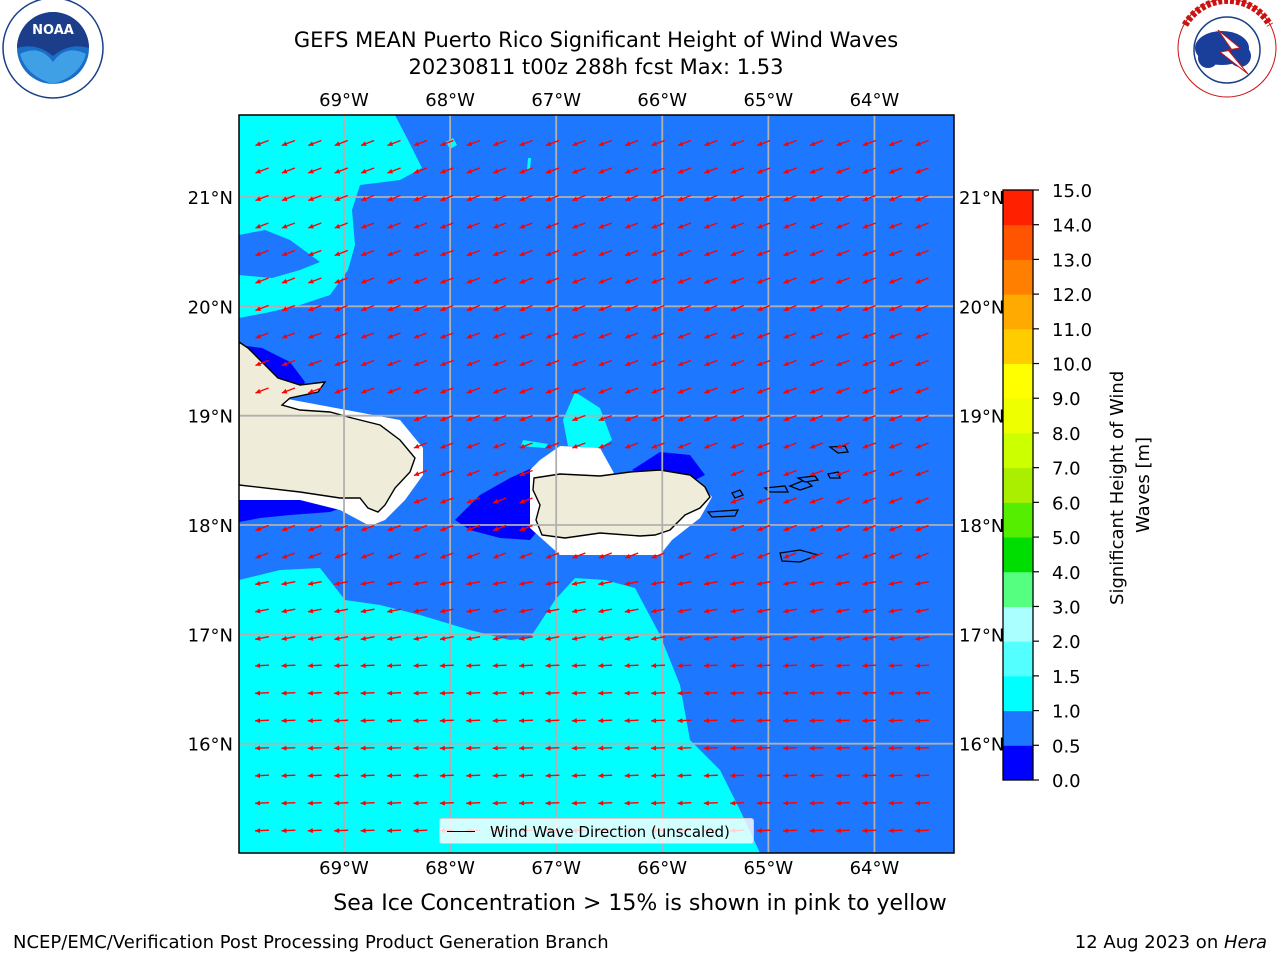  Describe the element at coordinates (778, 504) in the screenshot. I see `virgin-islands` at that location.